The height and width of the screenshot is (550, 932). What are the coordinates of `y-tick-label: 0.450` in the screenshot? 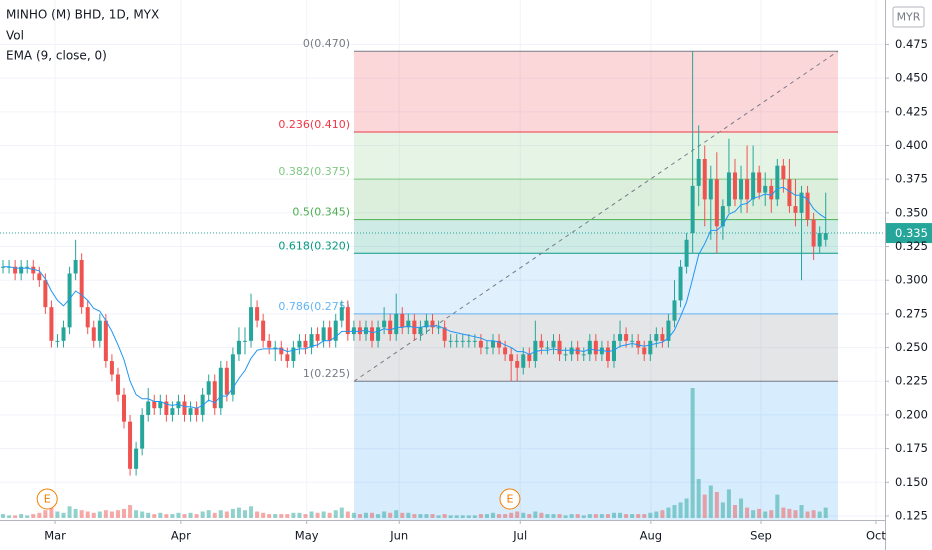 It's located at (911, 78).